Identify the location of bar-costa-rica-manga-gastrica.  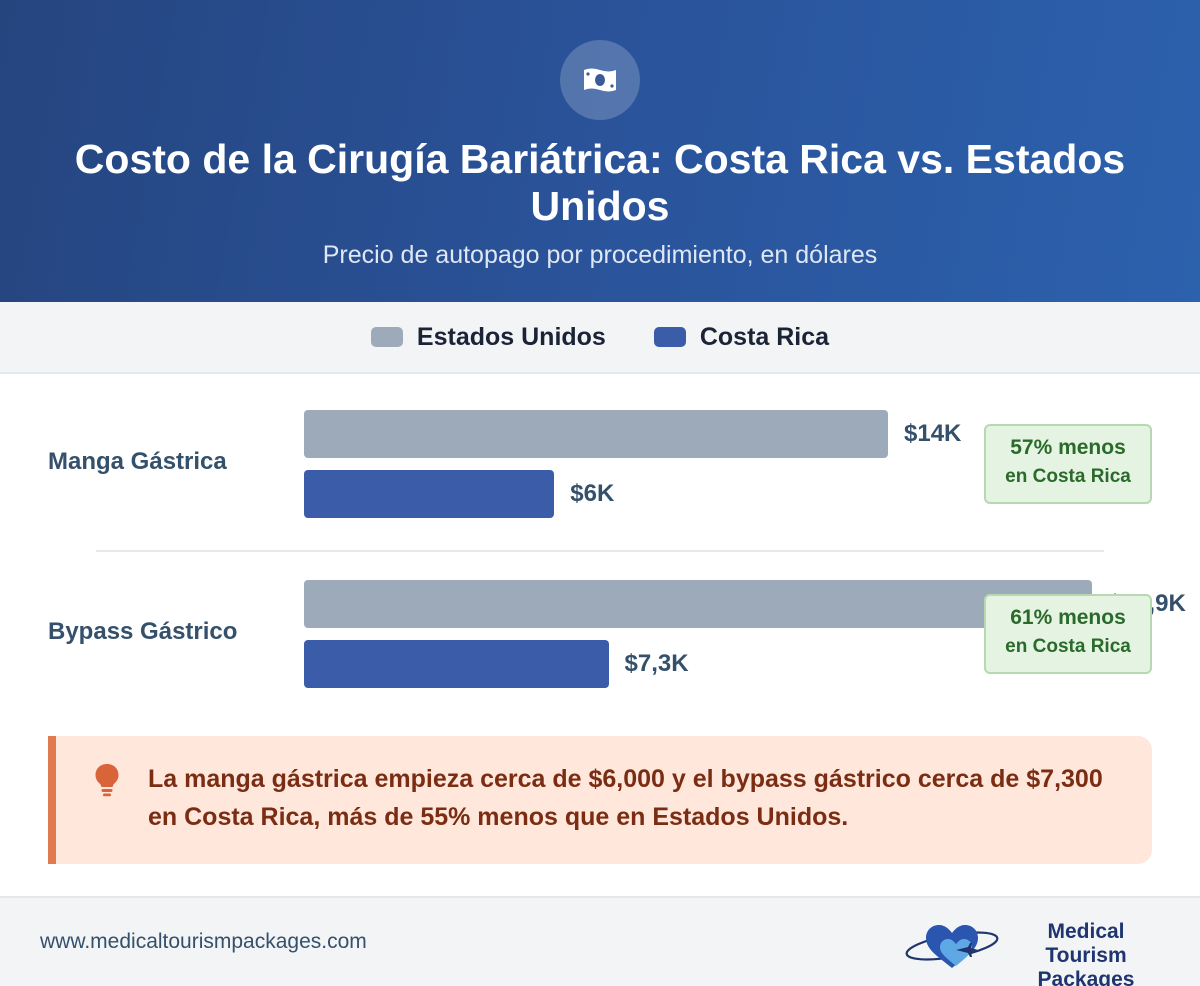
(429, 494).